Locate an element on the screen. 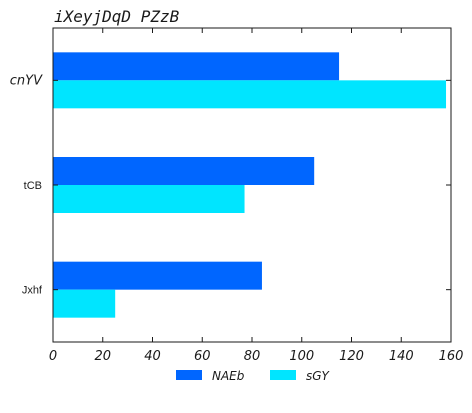  x-tick-label: 0 is located at coordinates (53, 356).